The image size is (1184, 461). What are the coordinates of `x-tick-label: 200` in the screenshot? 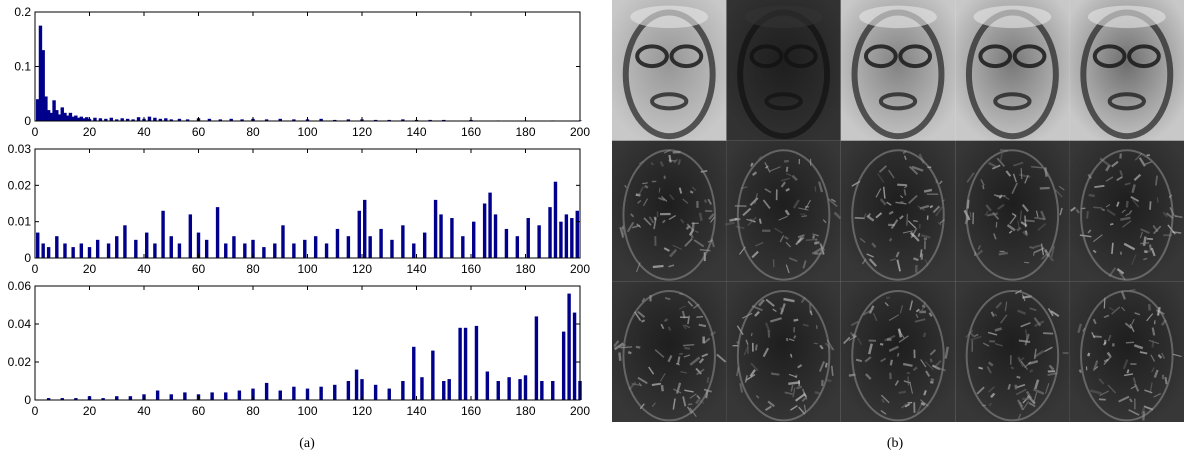 It's located at (580, 411).